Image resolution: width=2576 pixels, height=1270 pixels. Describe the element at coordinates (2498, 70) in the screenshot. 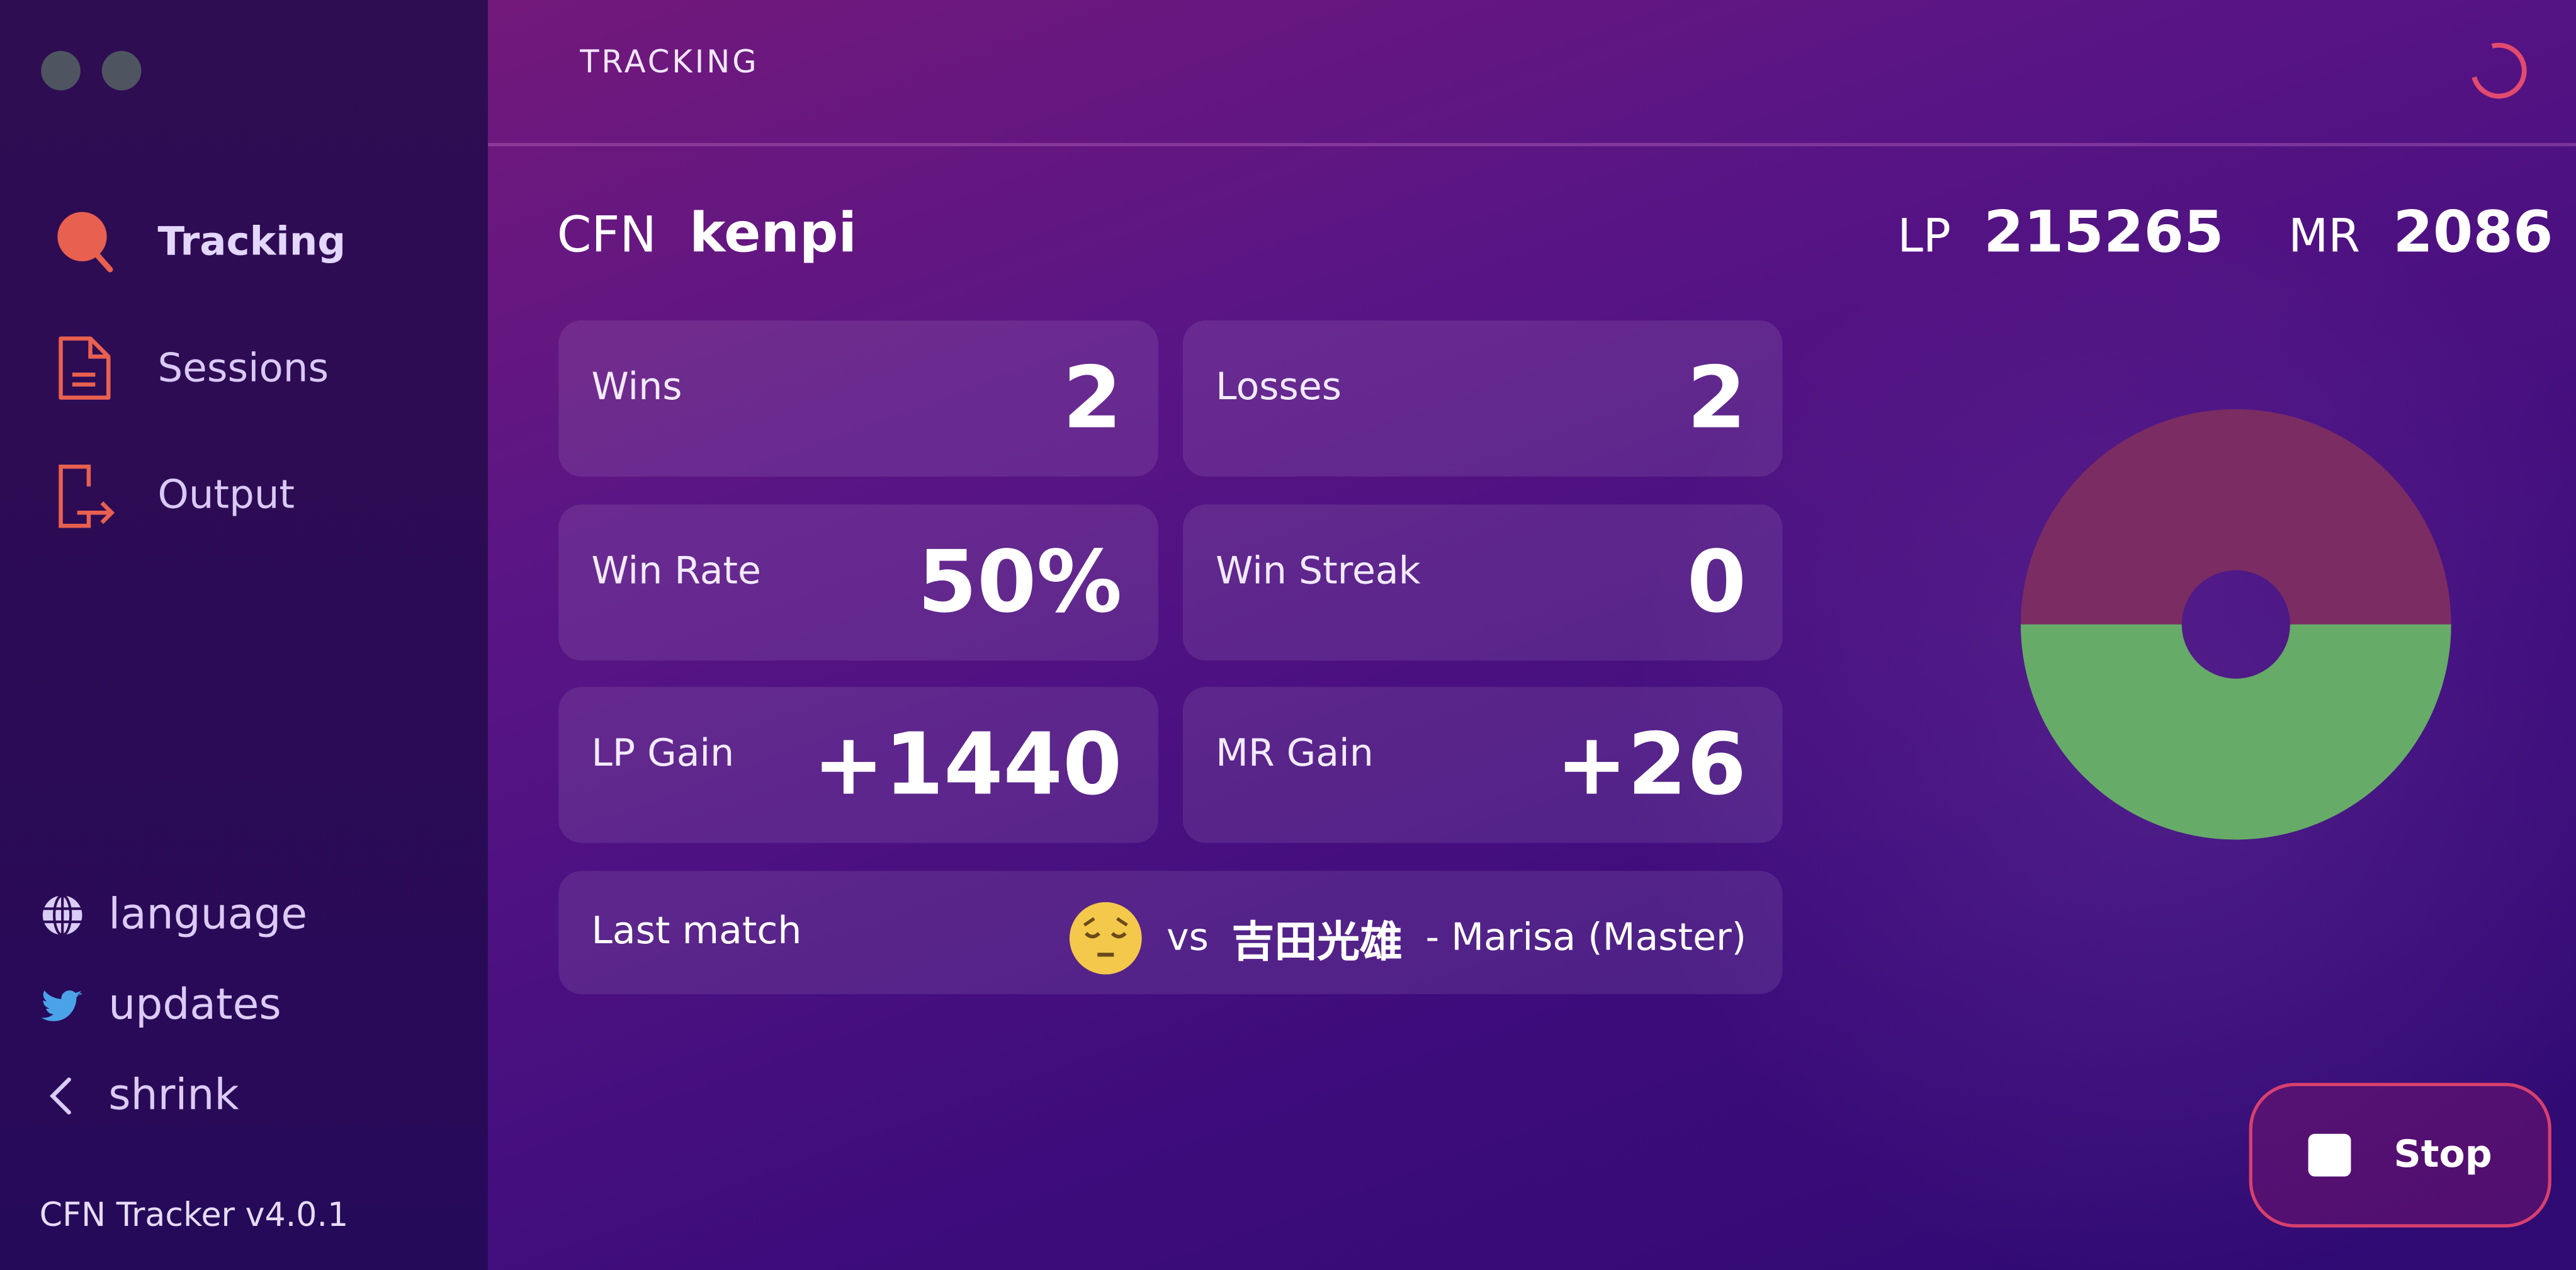

I see `loading-spinner-icon` at that location.